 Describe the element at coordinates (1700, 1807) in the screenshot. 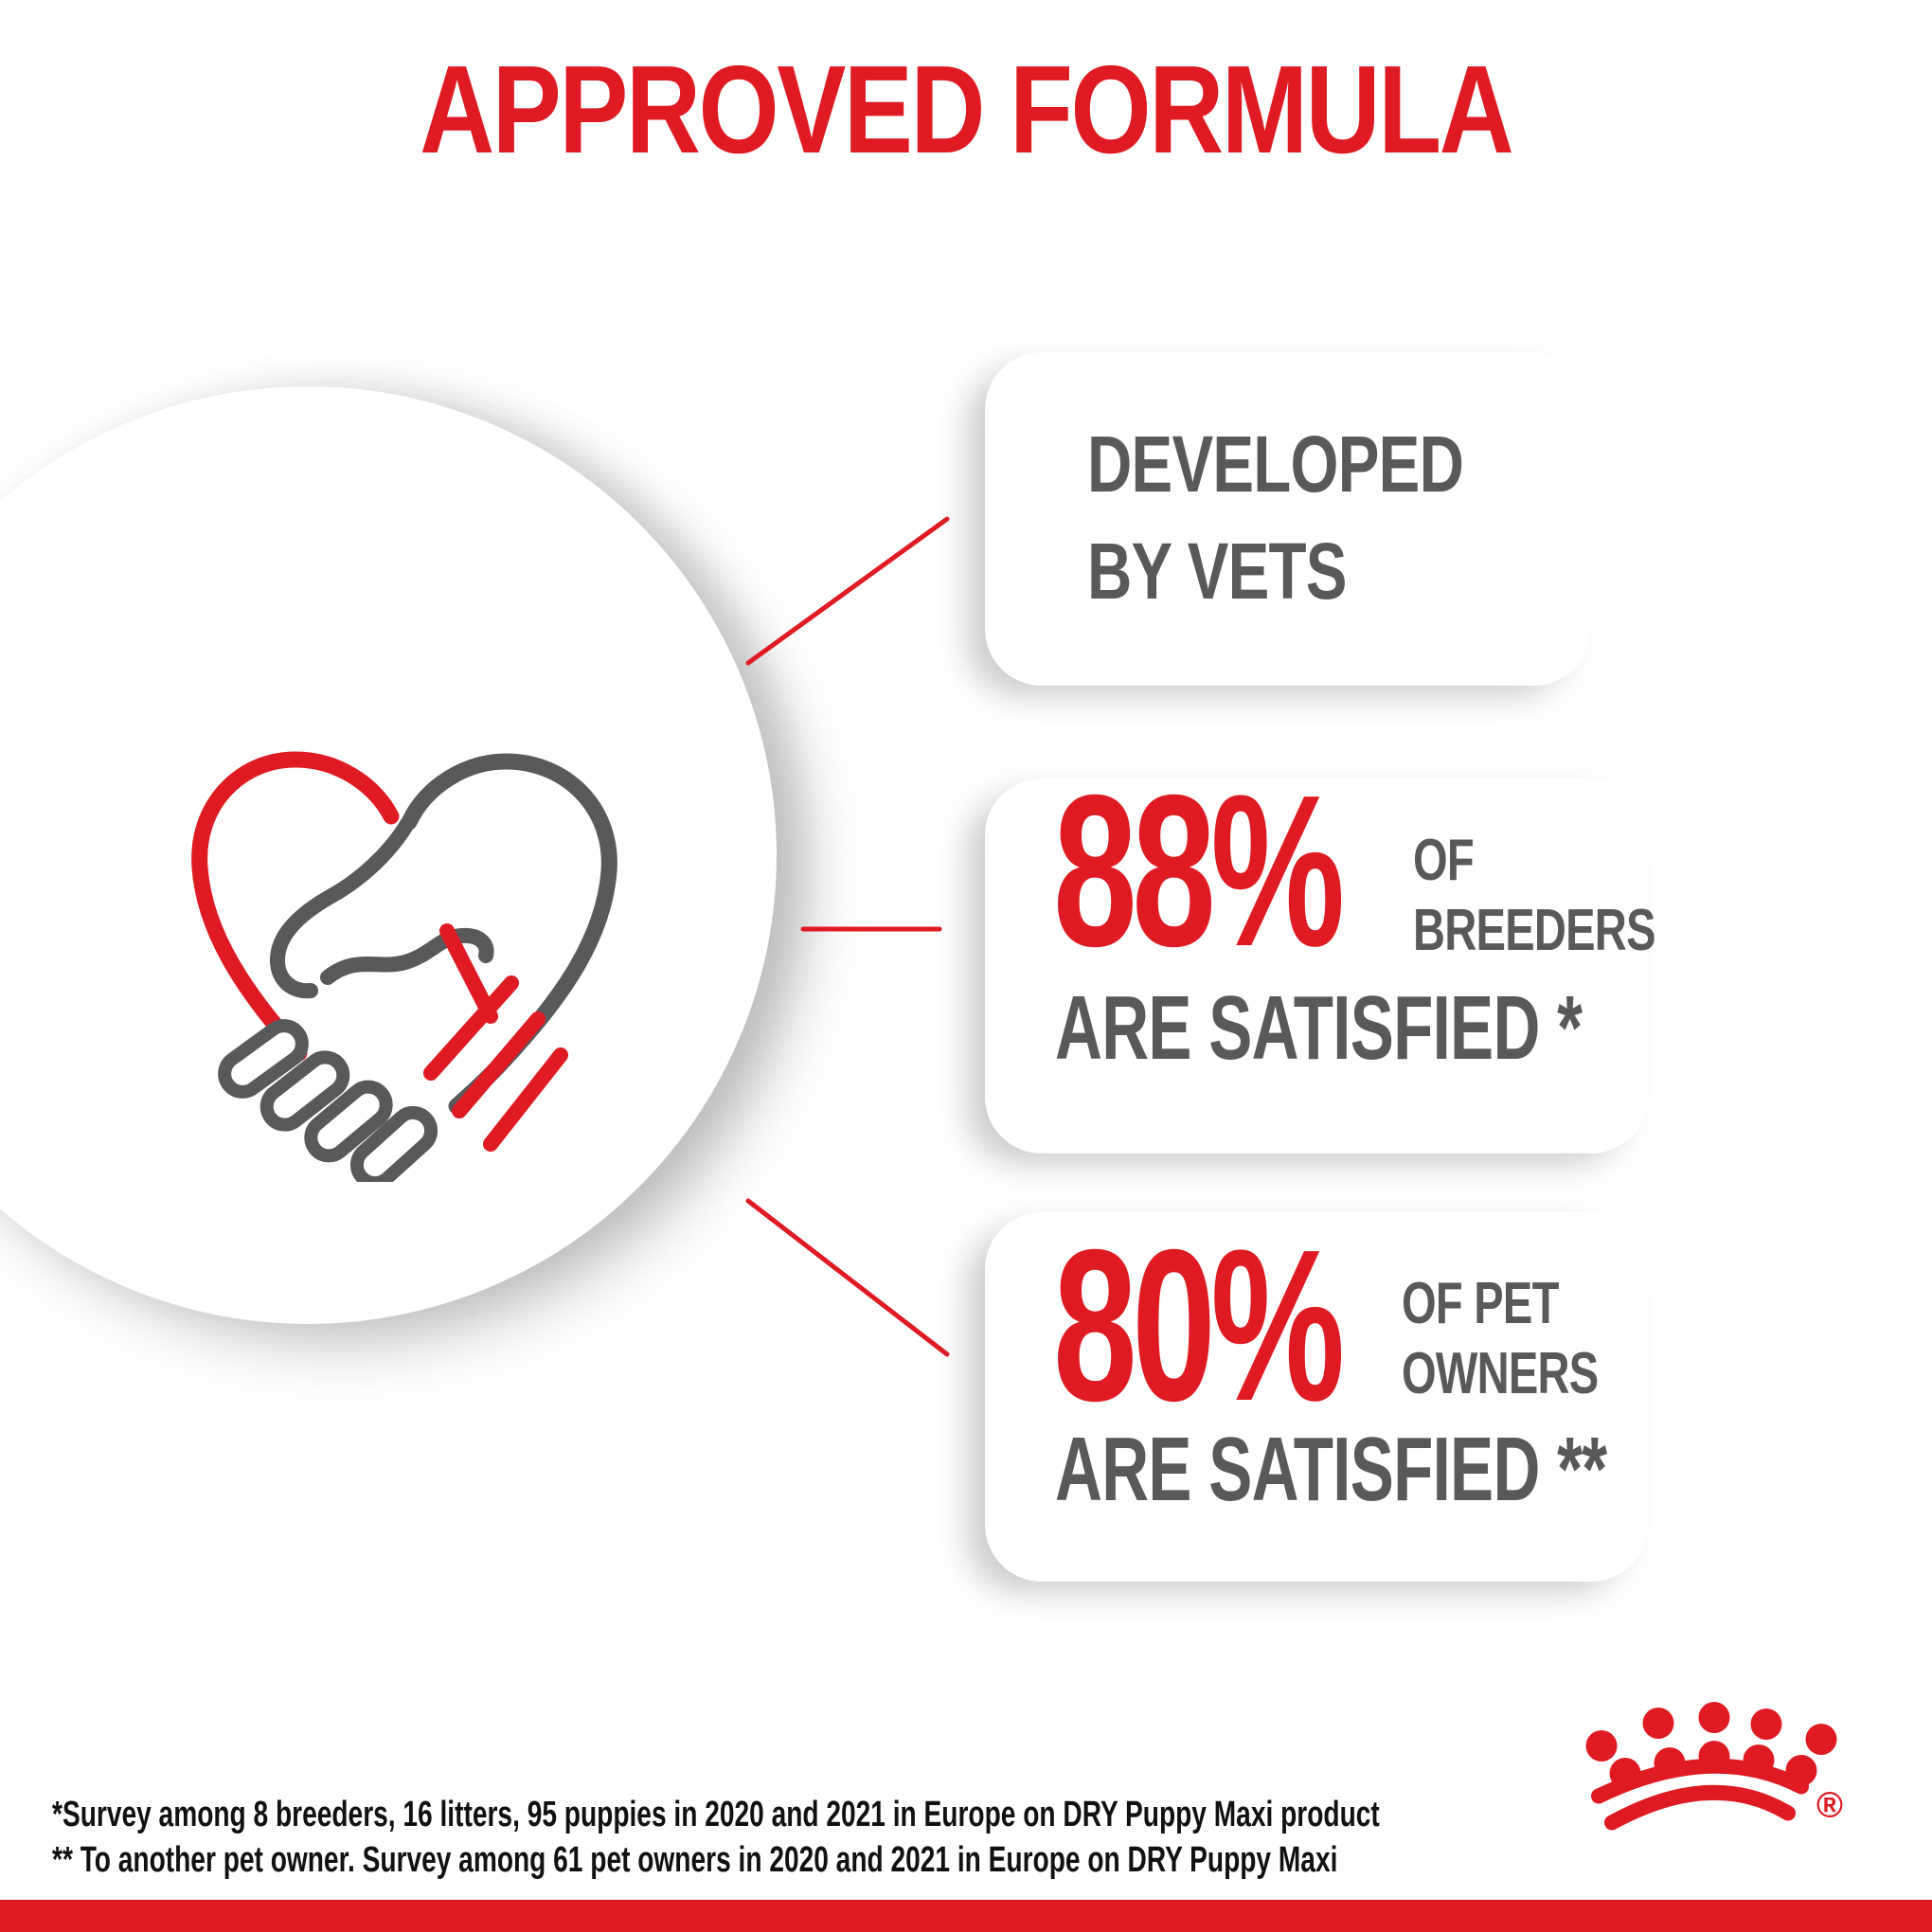

I see `crown-arc-lower` at that location.